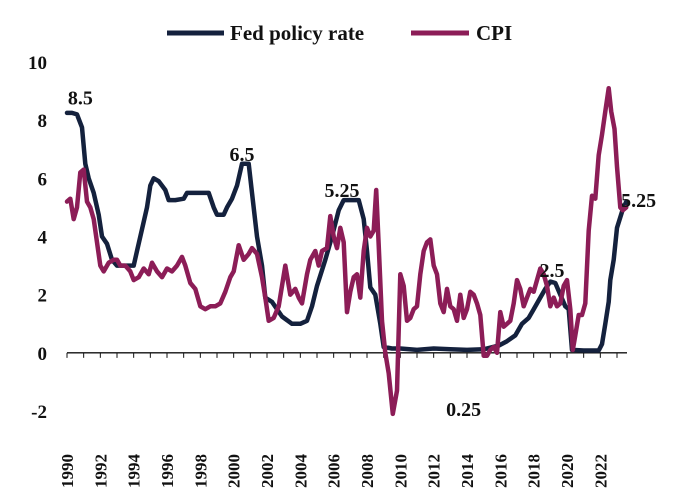 This screenshot has width=700, height=489. What do you see at coordinates (494, 33) in the screenshot?
I see `legend-label-cpi: CPI` at bounding box center [494, 33].